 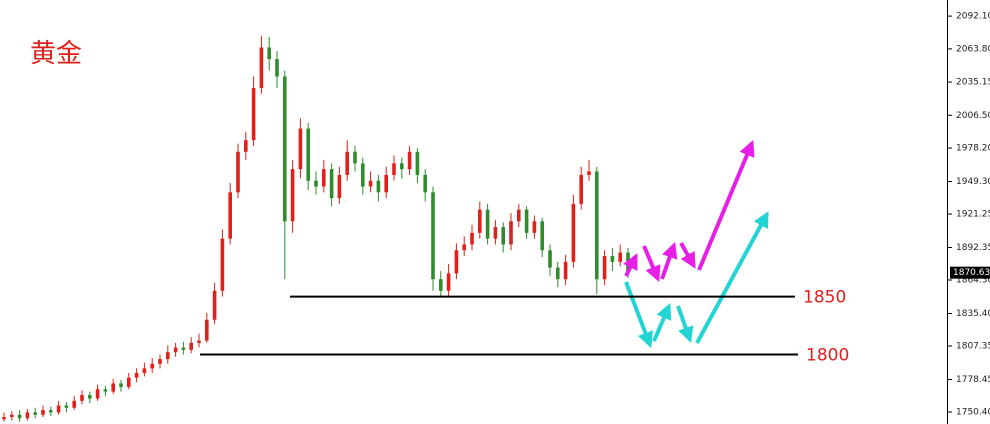 I want to click on chart-title: 黄金, so click(x=56, y=54).